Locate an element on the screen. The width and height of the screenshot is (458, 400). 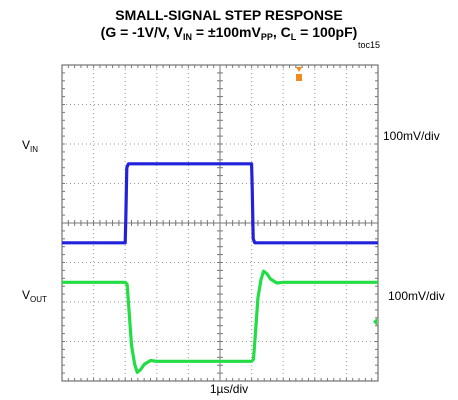
trigger-marker is located at coordinates (299, 69).